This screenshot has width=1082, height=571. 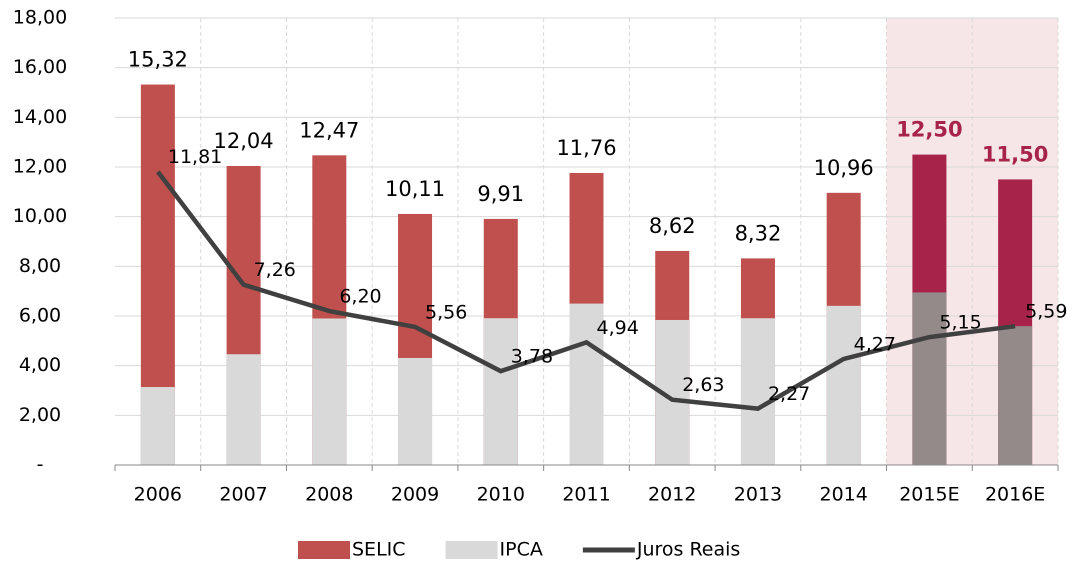 I want to click on bar-value-label: 8,32, so click(x=758, y=233).